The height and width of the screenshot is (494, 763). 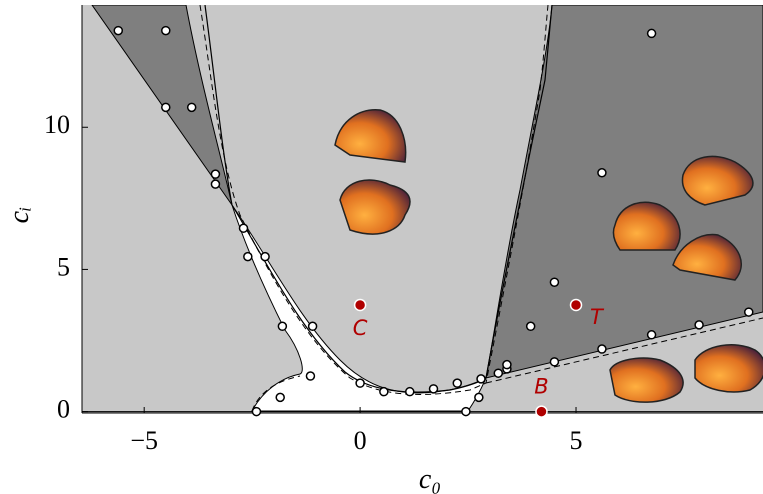 I want to click on point-label: T, so click(x=597, y=317).